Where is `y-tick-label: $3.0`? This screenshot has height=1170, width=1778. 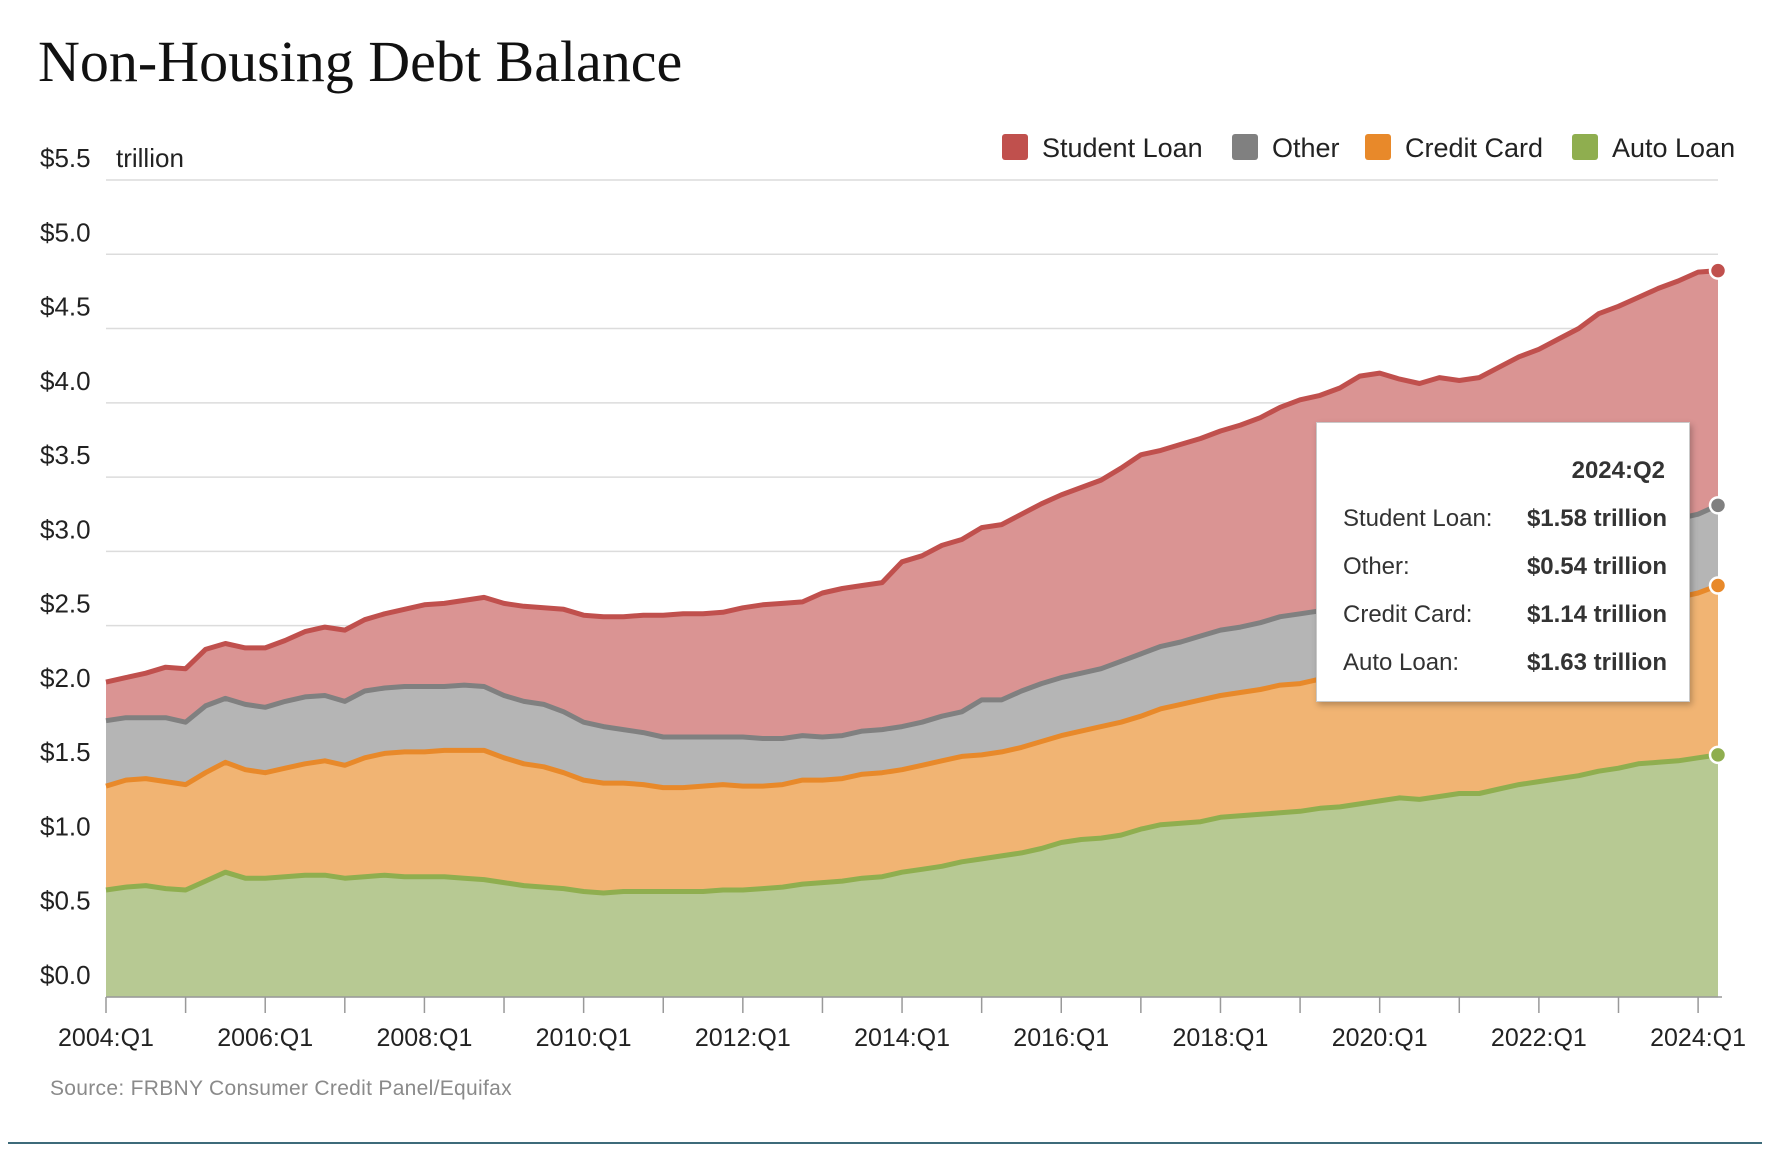
y-tick-label: $3.0 is located at coordinates (65, 529).